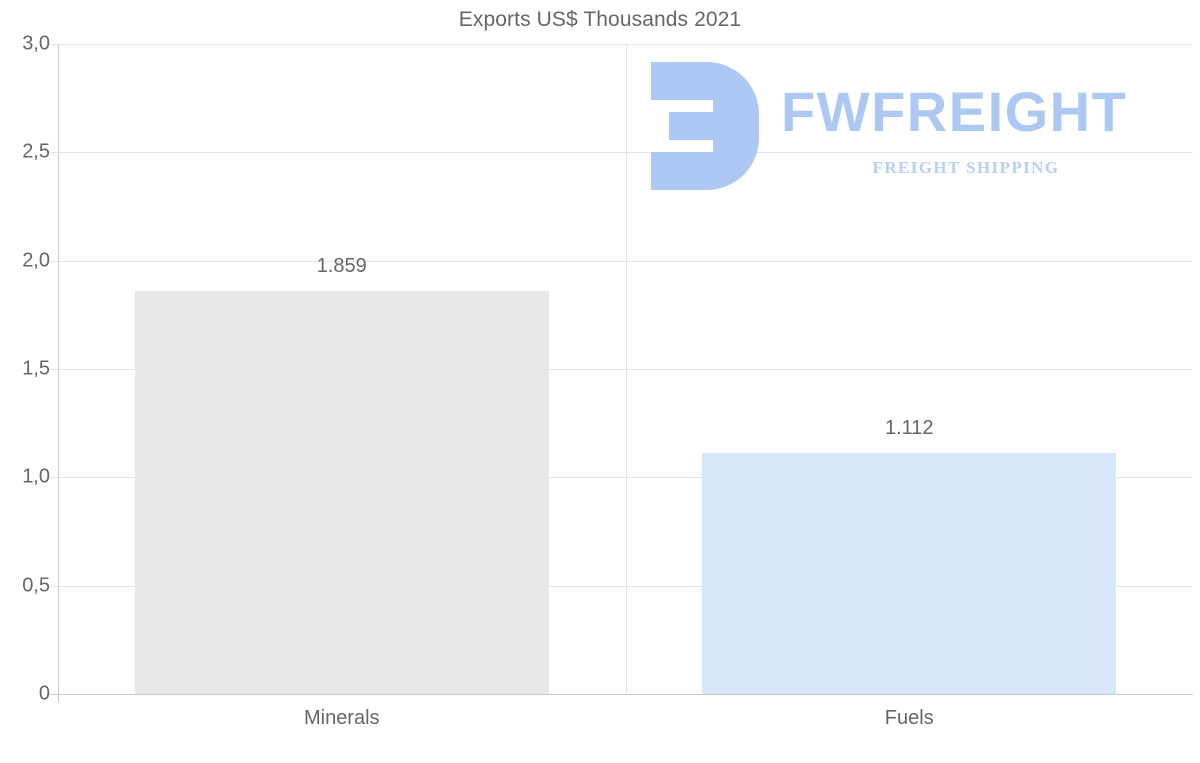 Image resolution: width=1200 pixels, height=763 pixels. Describe the element at coordinates (909, 718) in the screenshot. I see `x-axis-label-fuels: Fuels` at that location.